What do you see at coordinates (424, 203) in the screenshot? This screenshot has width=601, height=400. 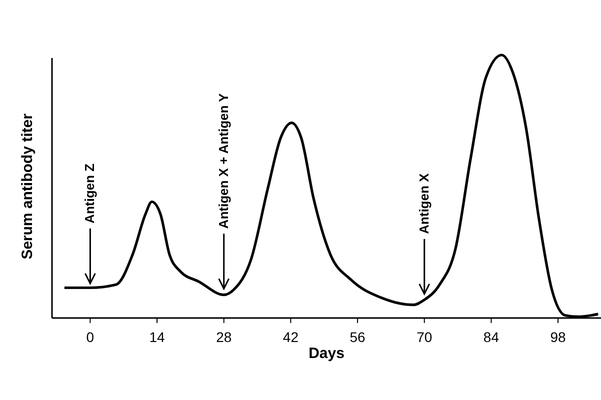 I see `annotation: Antigen X` at bounding box center [424, 203].